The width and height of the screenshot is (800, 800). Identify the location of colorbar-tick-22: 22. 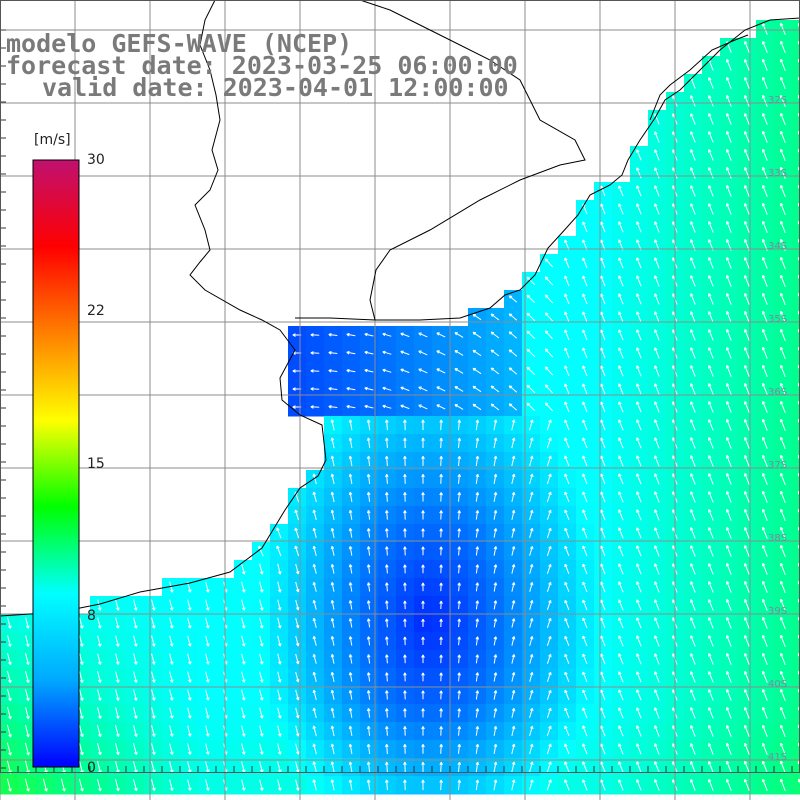
(96, 311).